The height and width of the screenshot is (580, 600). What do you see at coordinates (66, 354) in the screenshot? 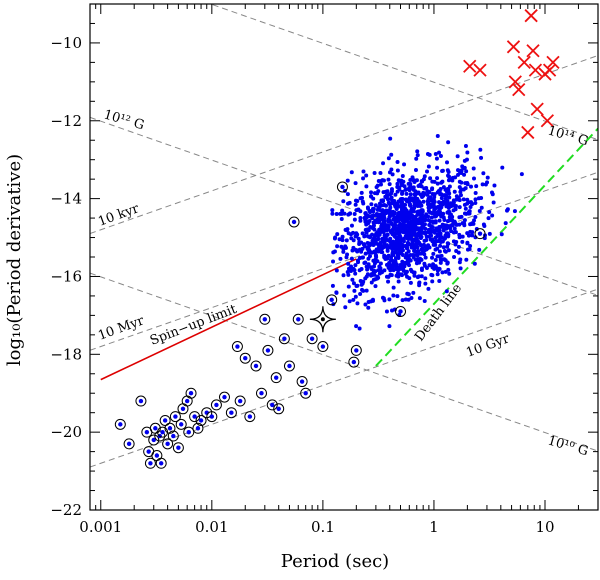
I see `y-tick-label: −18` at bounding box center [66, 354].